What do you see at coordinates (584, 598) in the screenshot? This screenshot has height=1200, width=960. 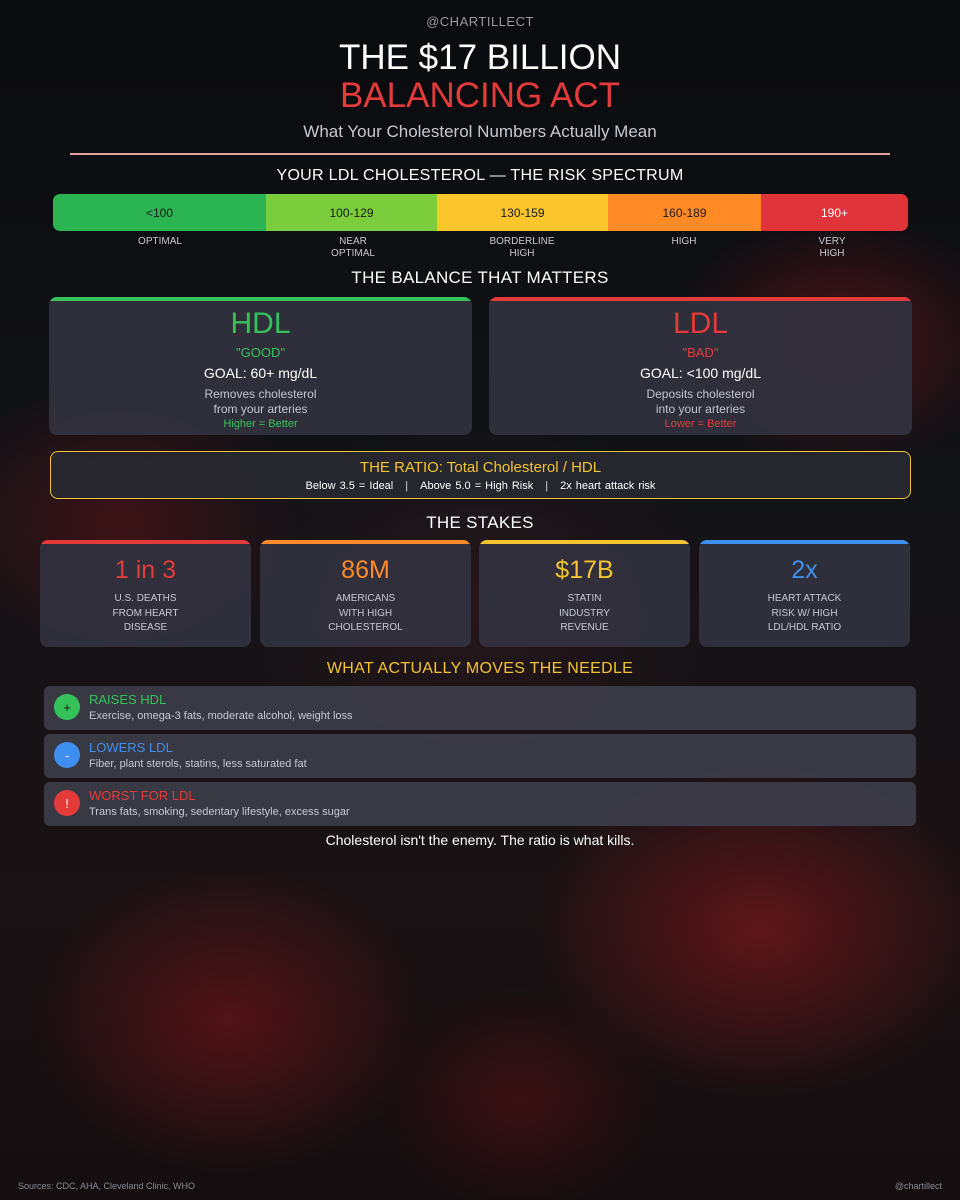 I see `stake-label-line: STATIN` at bounding box center [584, 598].